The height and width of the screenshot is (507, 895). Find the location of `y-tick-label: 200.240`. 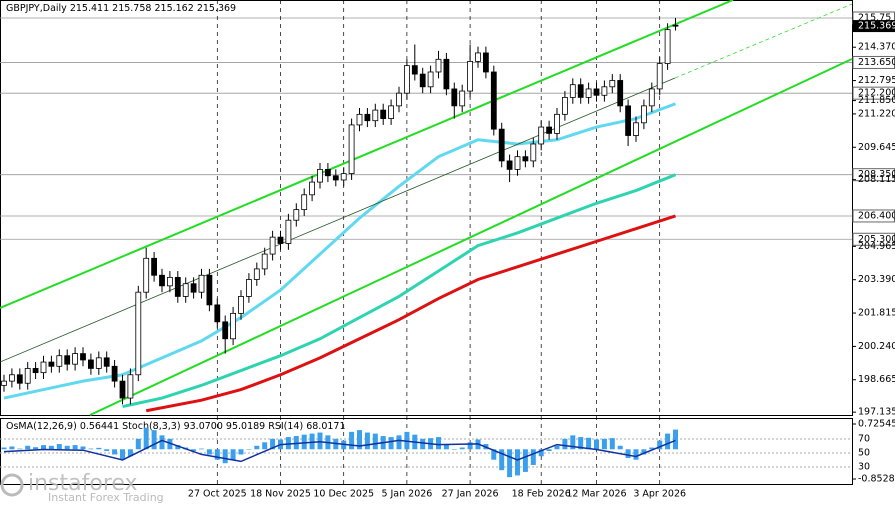

y-tick-label: 200.240 is located at coordinates (876, 346).